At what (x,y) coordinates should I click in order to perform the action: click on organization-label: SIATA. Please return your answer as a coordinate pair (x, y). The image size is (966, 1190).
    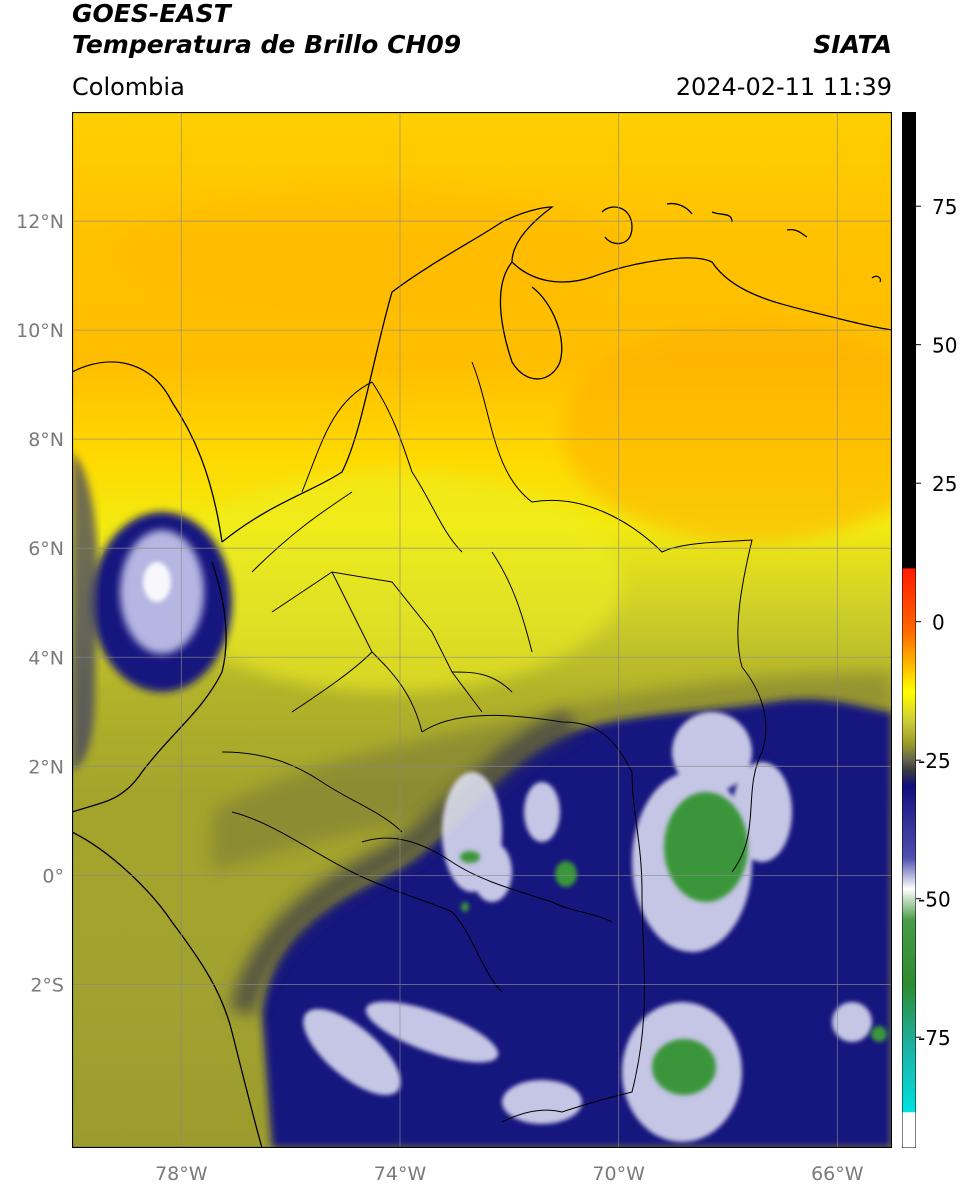
    Looking at the image, I should click on (852, 44).